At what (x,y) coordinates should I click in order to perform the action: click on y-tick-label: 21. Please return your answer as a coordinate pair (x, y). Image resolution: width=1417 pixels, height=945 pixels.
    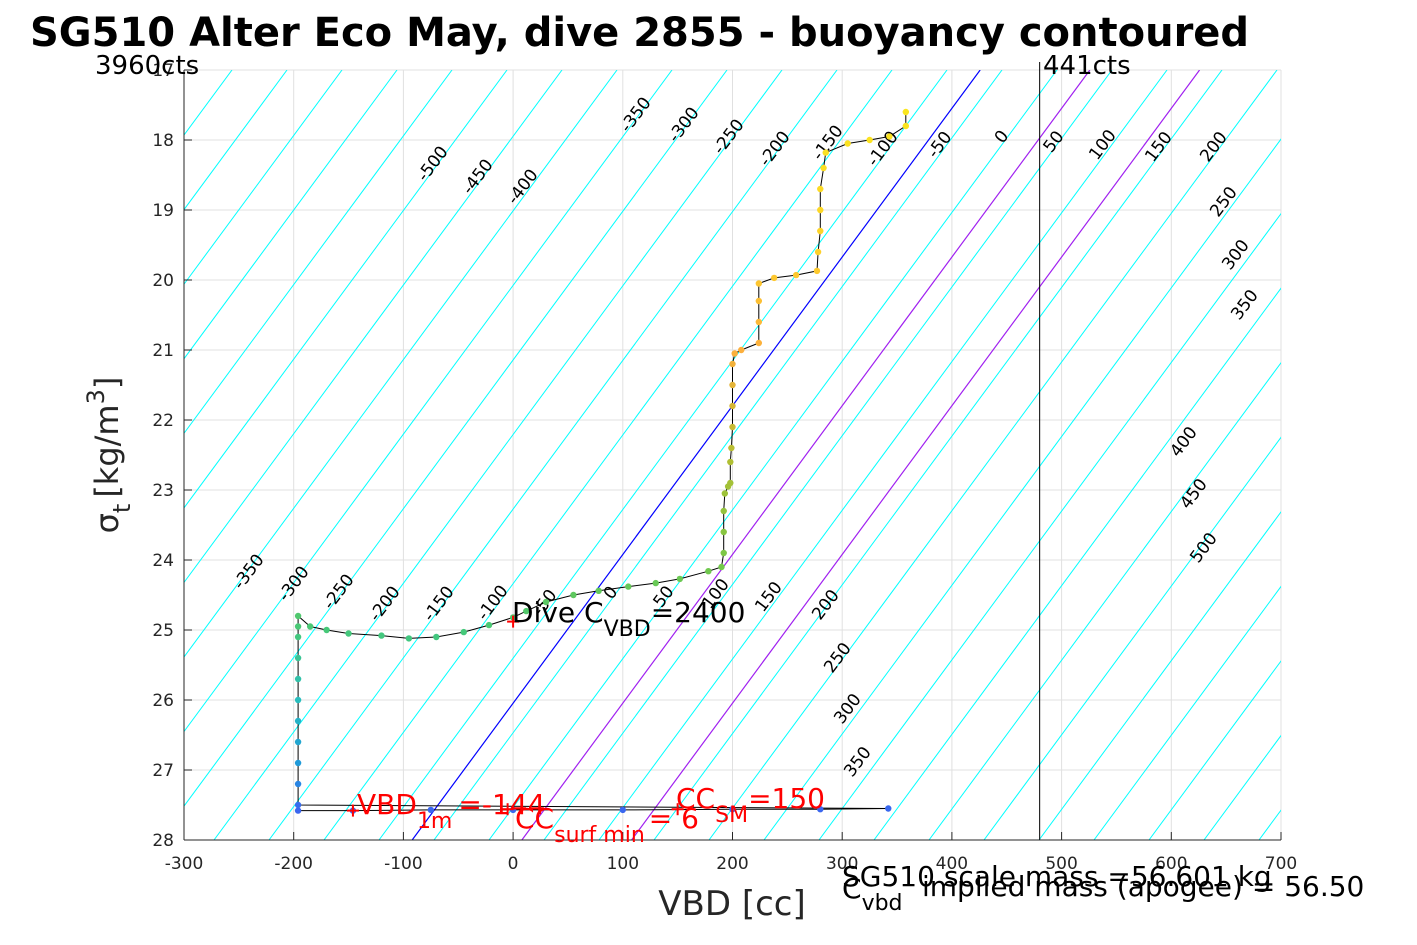
    Looking at the image, I should click on (163, 351).